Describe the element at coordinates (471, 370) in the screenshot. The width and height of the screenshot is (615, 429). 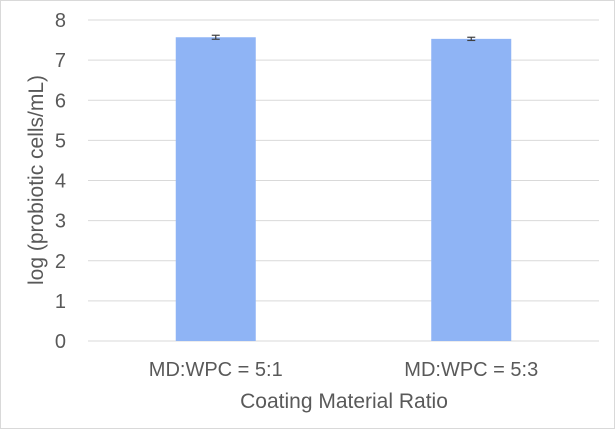
I see `x-tick-label: MD:WPC = 5:3` at that location.